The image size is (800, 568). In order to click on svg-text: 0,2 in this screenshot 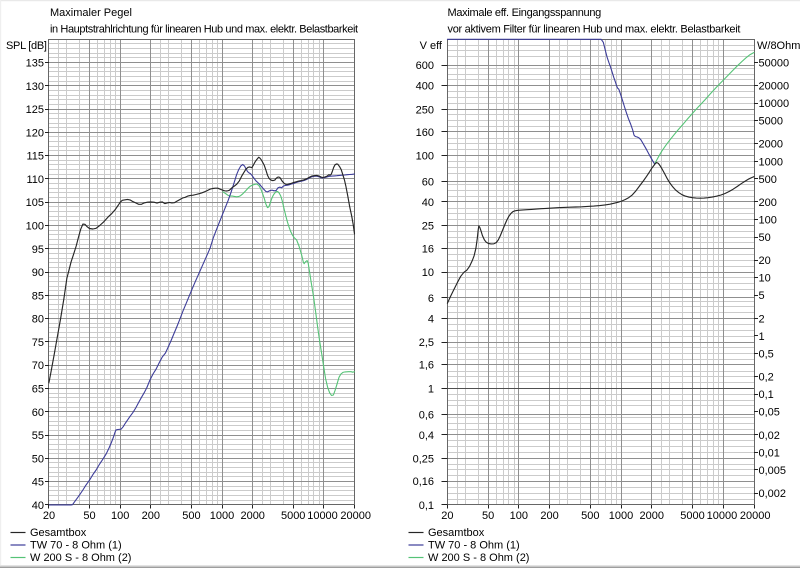, I will do `click(766, 378)`.